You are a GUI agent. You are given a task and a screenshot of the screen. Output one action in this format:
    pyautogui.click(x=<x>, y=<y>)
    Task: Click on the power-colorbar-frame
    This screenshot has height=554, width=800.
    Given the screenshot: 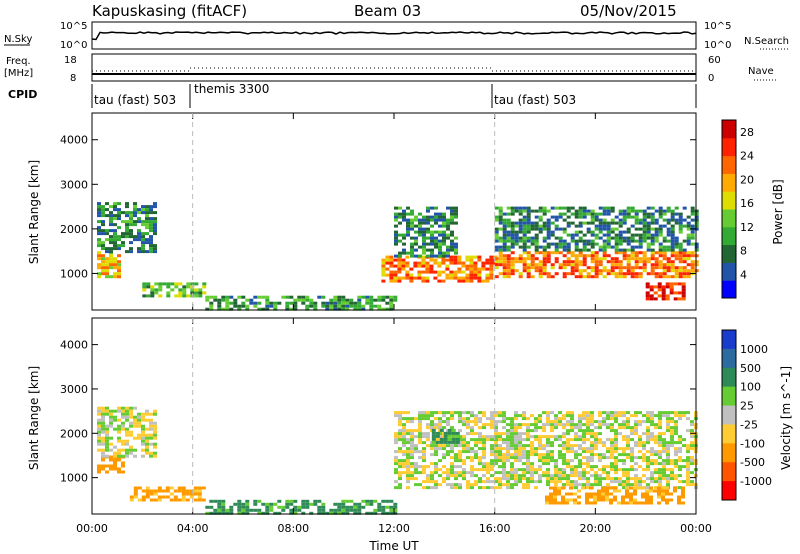 What is the action you would take?
    pyautogui.click(x=729, y=209)
    